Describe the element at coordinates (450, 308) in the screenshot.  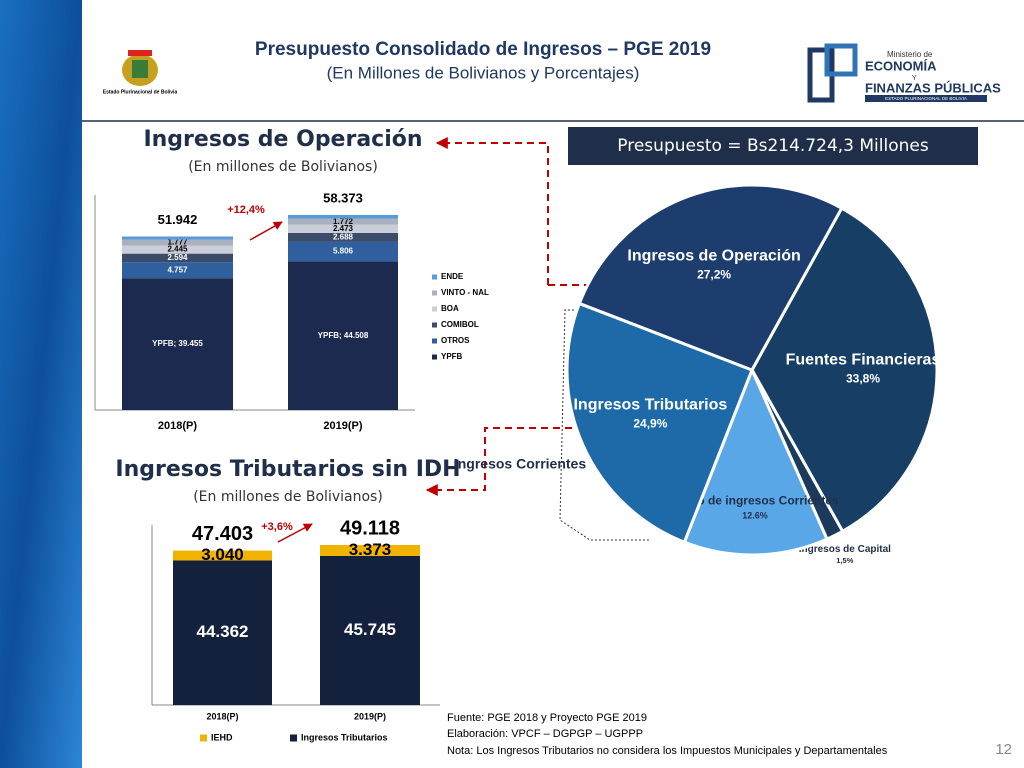
I see `legend-label: BOA` at that location.